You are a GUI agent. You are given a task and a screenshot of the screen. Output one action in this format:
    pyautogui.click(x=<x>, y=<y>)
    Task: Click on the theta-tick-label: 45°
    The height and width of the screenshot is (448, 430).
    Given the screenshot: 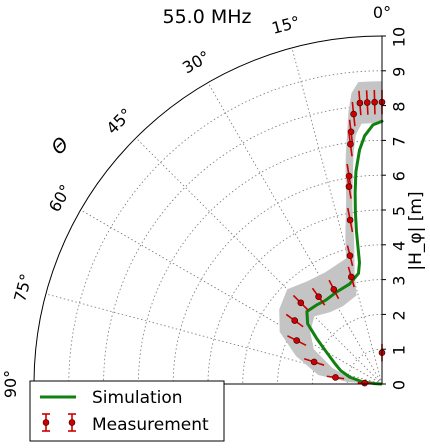 What is the action you would take?
    pyautogui.click(x=118, y=120)
    